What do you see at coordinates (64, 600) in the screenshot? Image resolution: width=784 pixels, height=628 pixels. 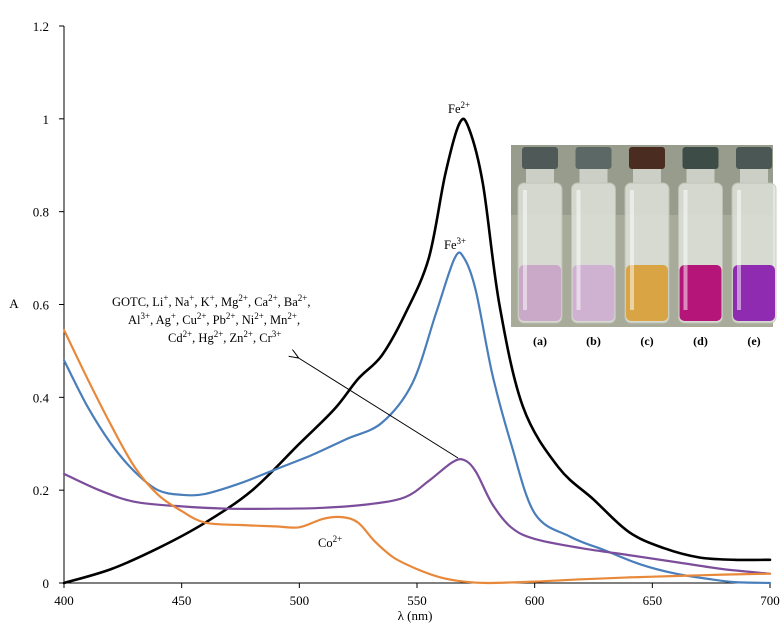 I see `x-tick-label: 400` at bounding box center [64, 600].